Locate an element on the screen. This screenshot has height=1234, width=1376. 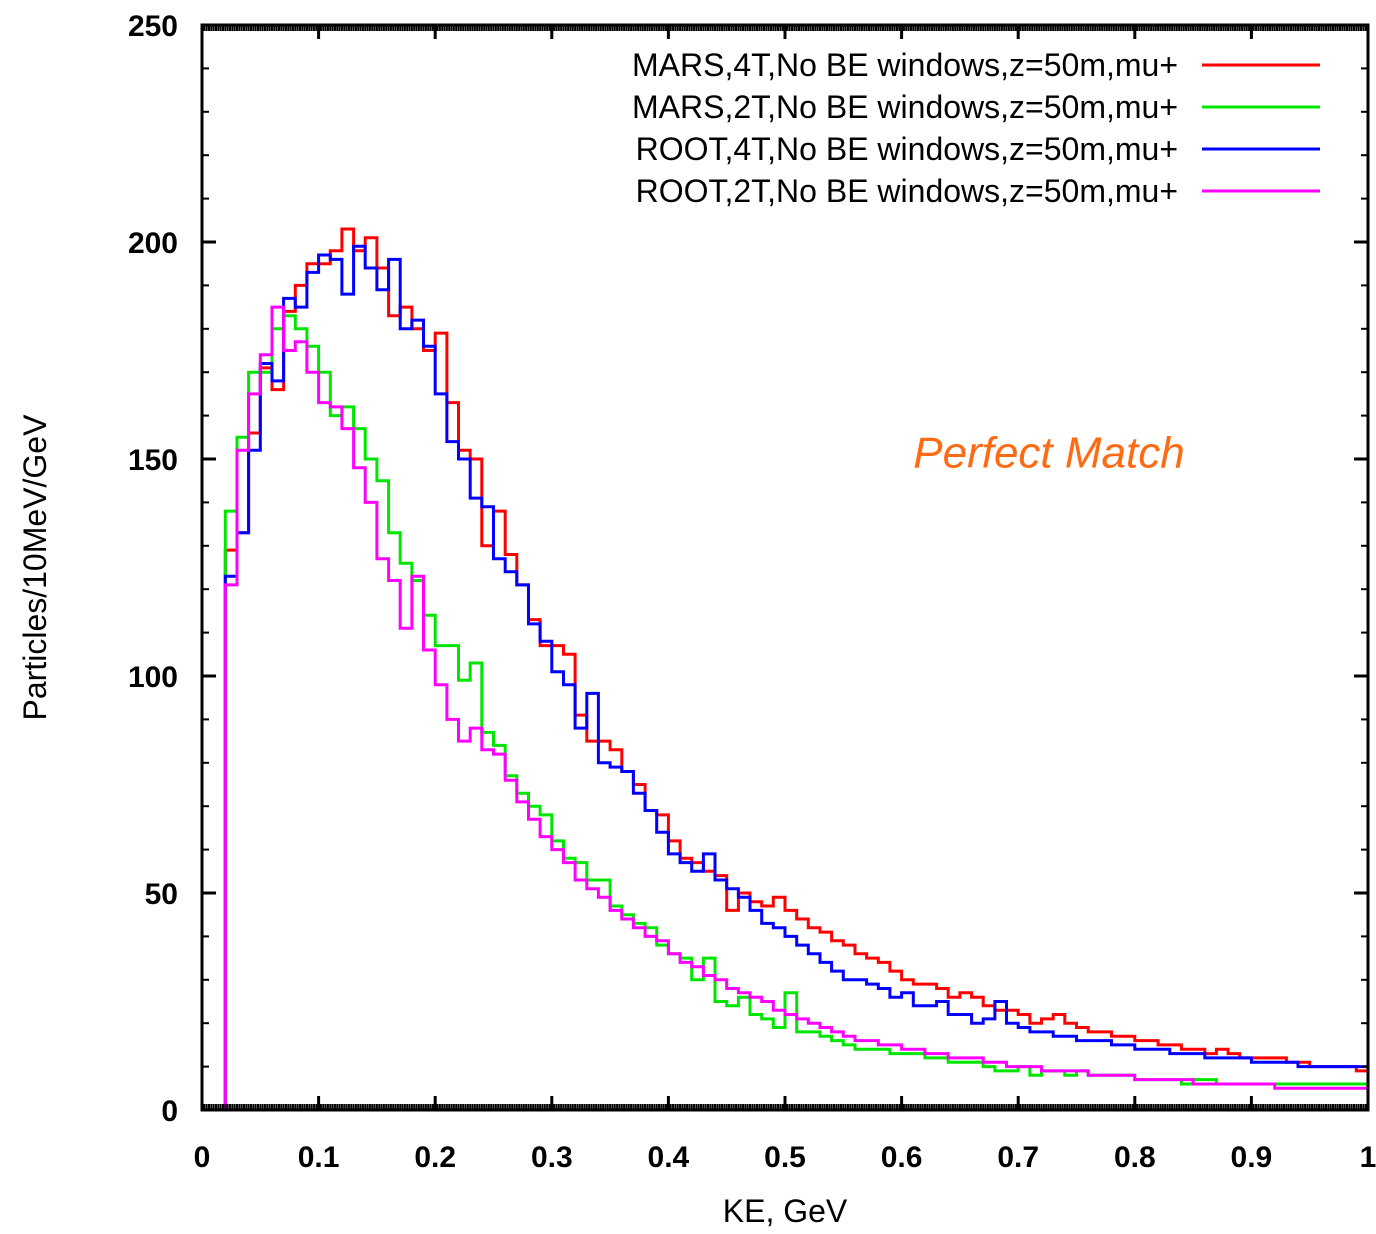
x-tick-label: 0.8 is located at coordinates (1135, 1157).